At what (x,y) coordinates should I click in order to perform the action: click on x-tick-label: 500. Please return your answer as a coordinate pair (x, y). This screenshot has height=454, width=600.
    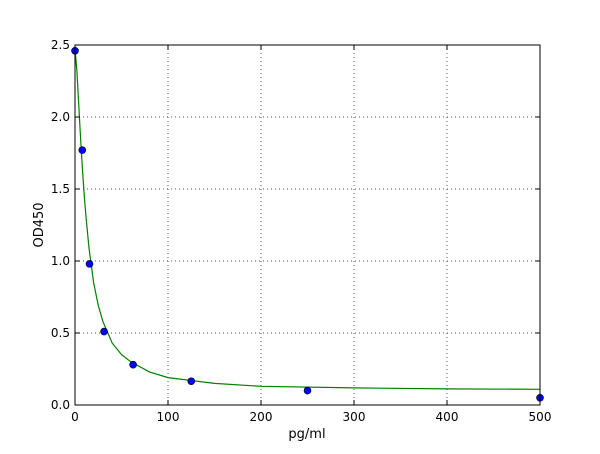
    Looking at the image, I should click on (540, 417).